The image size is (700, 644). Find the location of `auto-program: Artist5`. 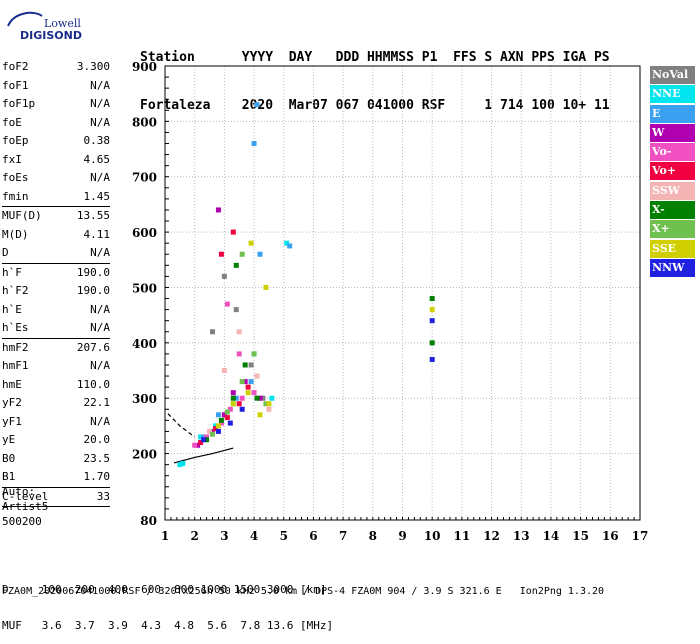

auto-program: Artist5 is located at coordinates (25, 506).